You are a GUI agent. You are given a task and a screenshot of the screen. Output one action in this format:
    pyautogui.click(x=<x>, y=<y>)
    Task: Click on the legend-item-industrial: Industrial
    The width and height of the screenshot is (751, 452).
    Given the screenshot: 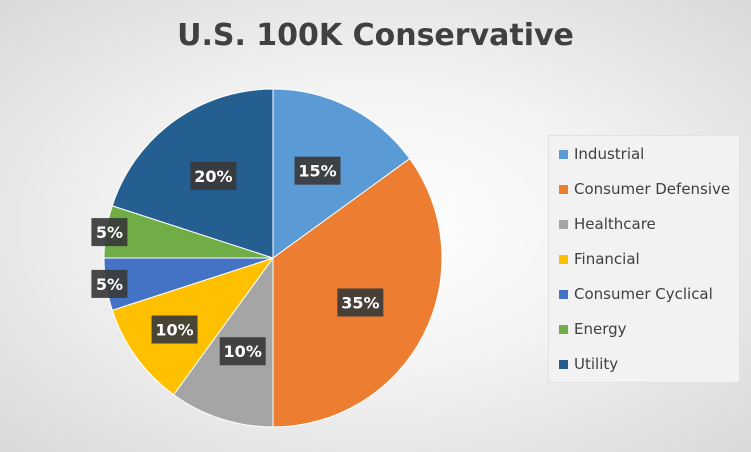 What is the action you would take?
    pyautogui.click(x=601, y=154)
    